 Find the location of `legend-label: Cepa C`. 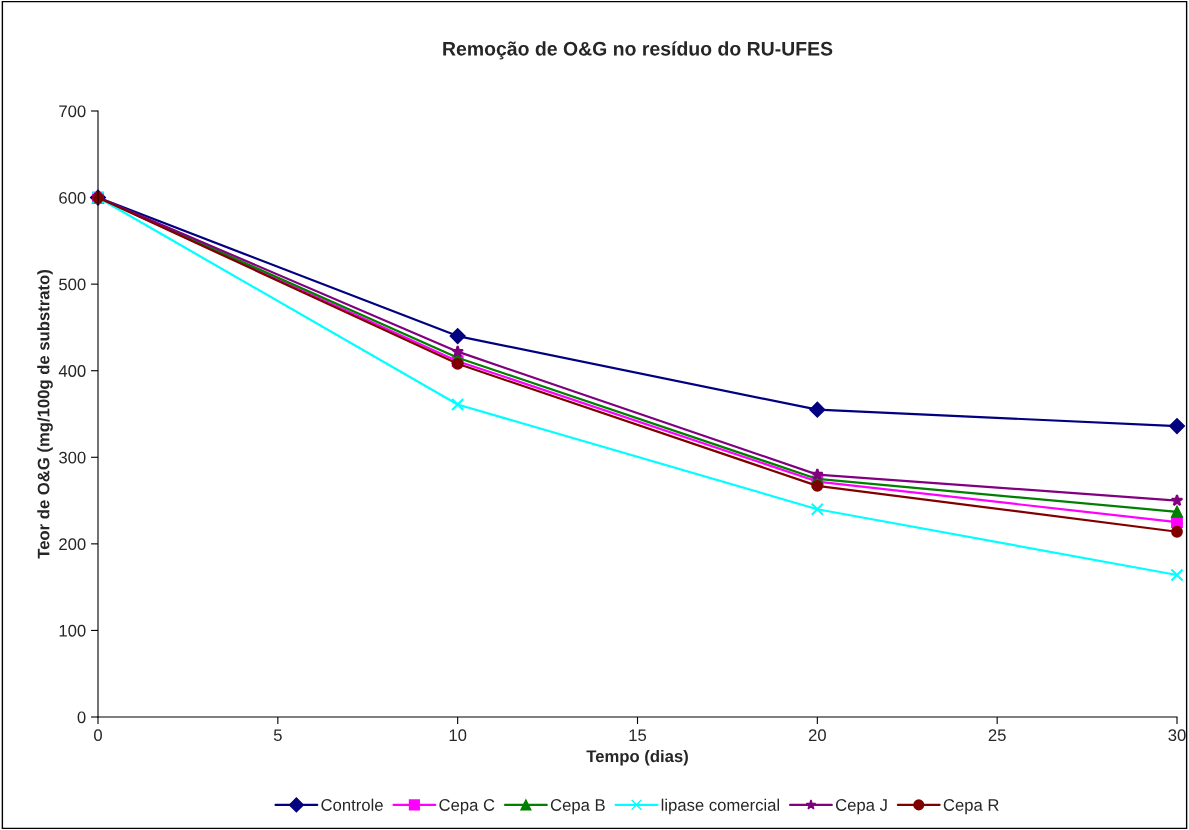

legend-label: Cepa C is located at coordinates (467, 807).